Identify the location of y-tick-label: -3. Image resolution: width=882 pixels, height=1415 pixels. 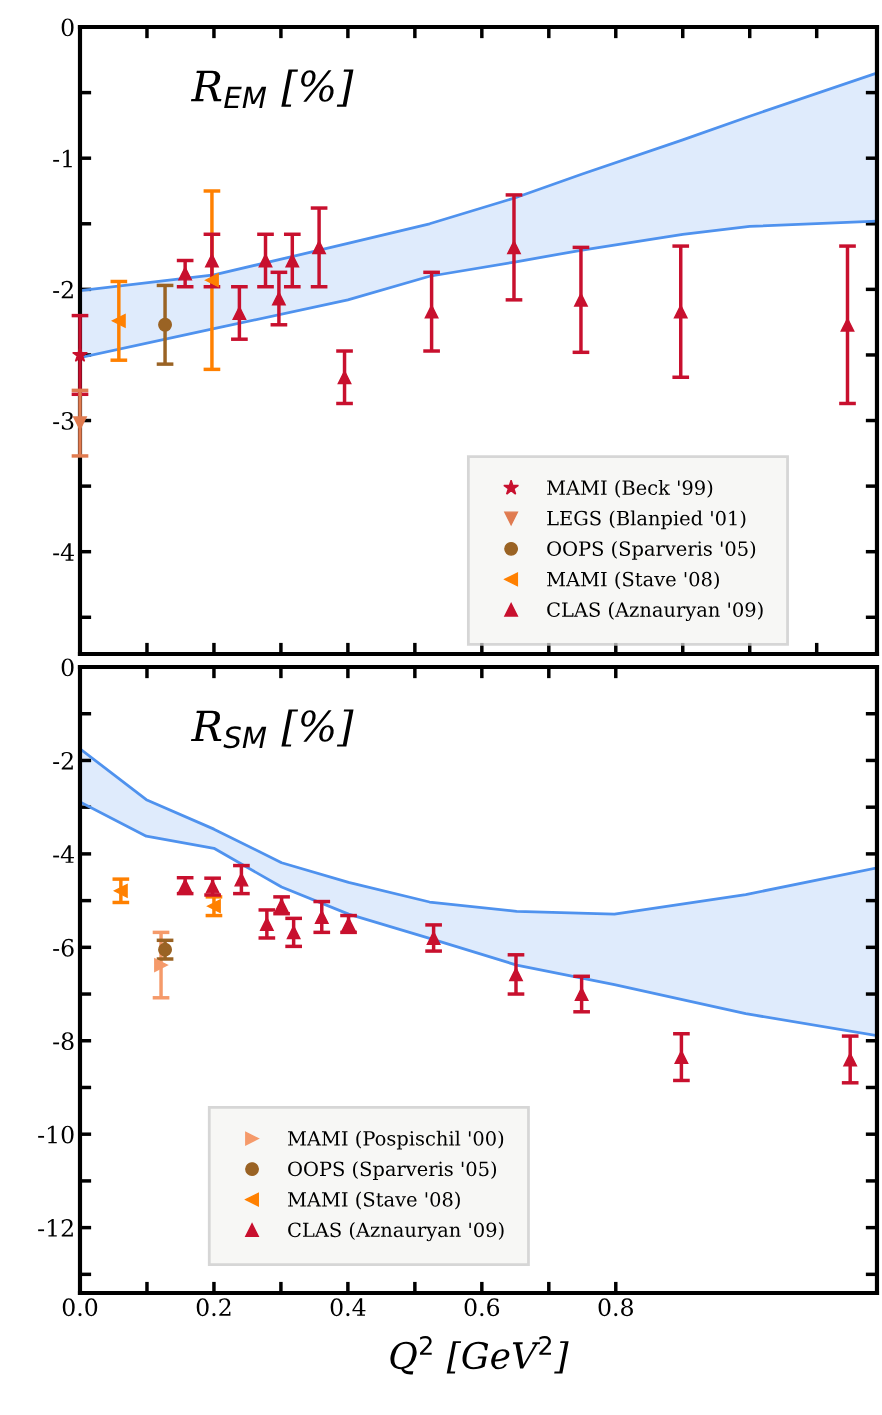
(63, 420).